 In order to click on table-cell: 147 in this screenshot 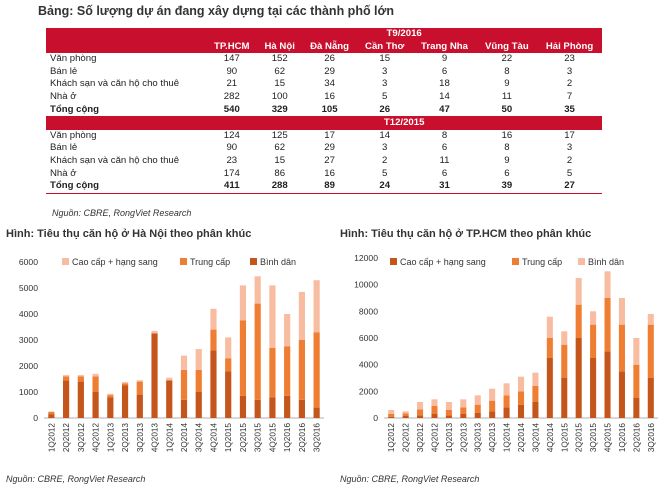, I will do `click(231, 59)`.